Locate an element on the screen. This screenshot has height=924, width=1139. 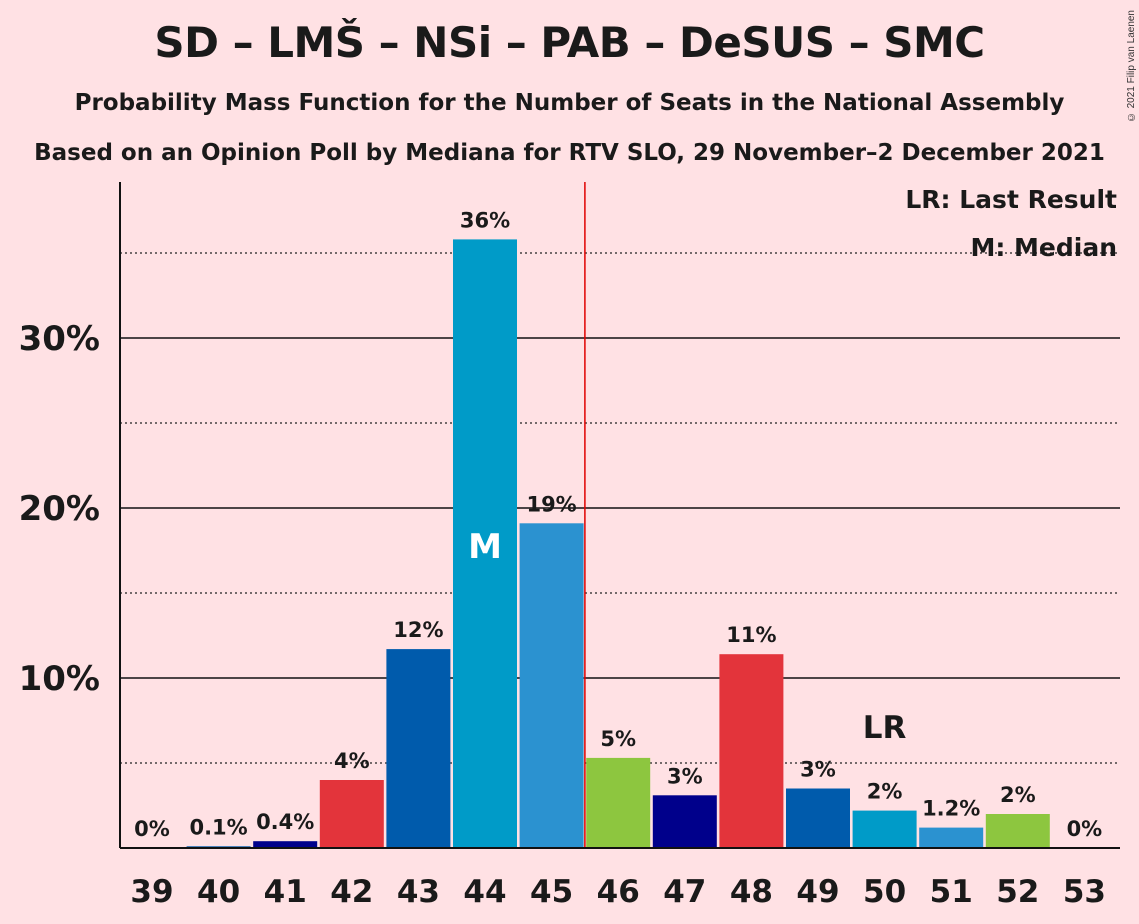
y-tick-label: 10% is located at coordinates (59, 679).